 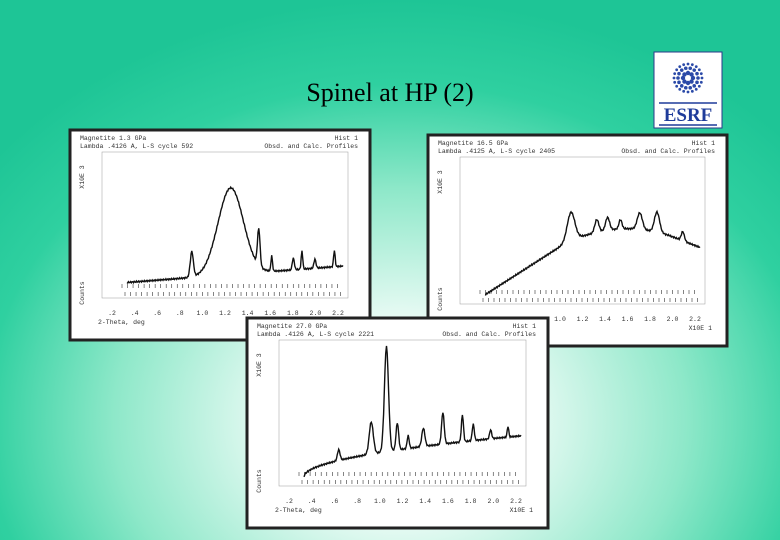 What do you see at coordinates (136, 146) in the screenshot?
I see `lambda-text: Lambda .4126 A, L-S cycle 592` at bounding box center [136, 146].